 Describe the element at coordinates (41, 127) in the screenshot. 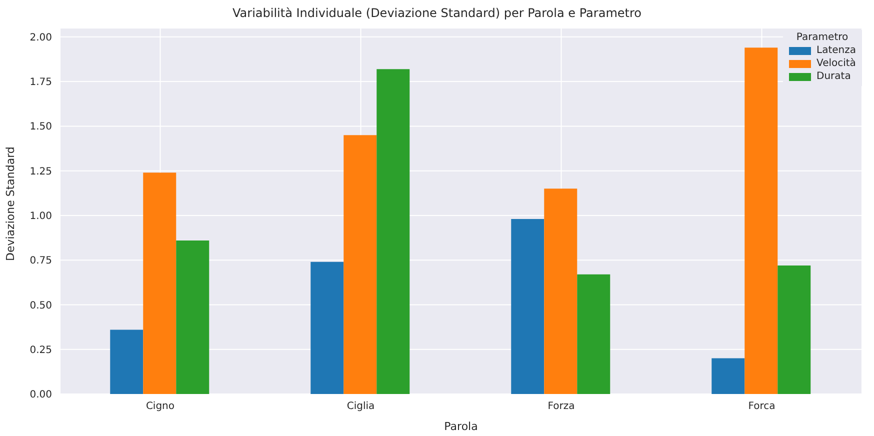

I see `y-tick-label: 1.50` at that location.